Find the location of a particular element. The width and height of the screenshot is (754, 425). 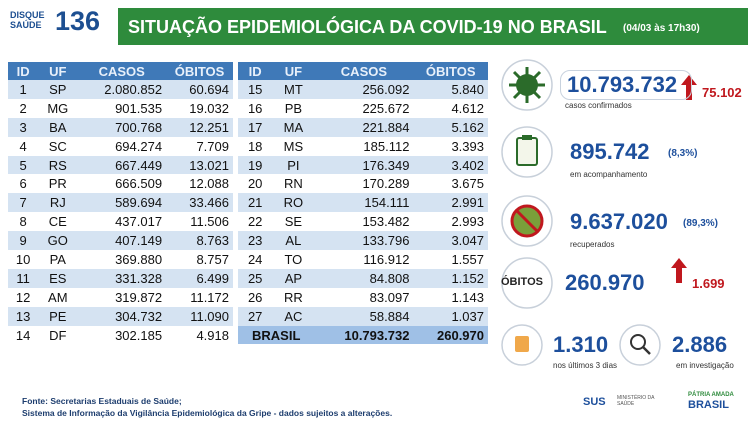

table-cell: 5 is located at coordinates (23, 165).